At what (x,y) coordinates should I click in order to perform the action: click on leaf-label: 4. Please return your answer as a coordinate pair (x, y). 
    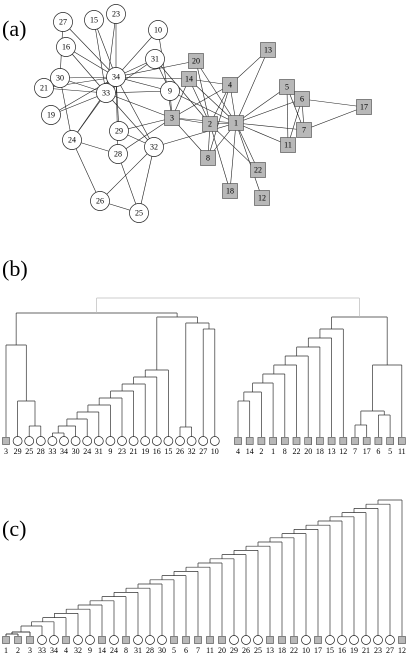
    Looking at the image, I should click on (66, 650).